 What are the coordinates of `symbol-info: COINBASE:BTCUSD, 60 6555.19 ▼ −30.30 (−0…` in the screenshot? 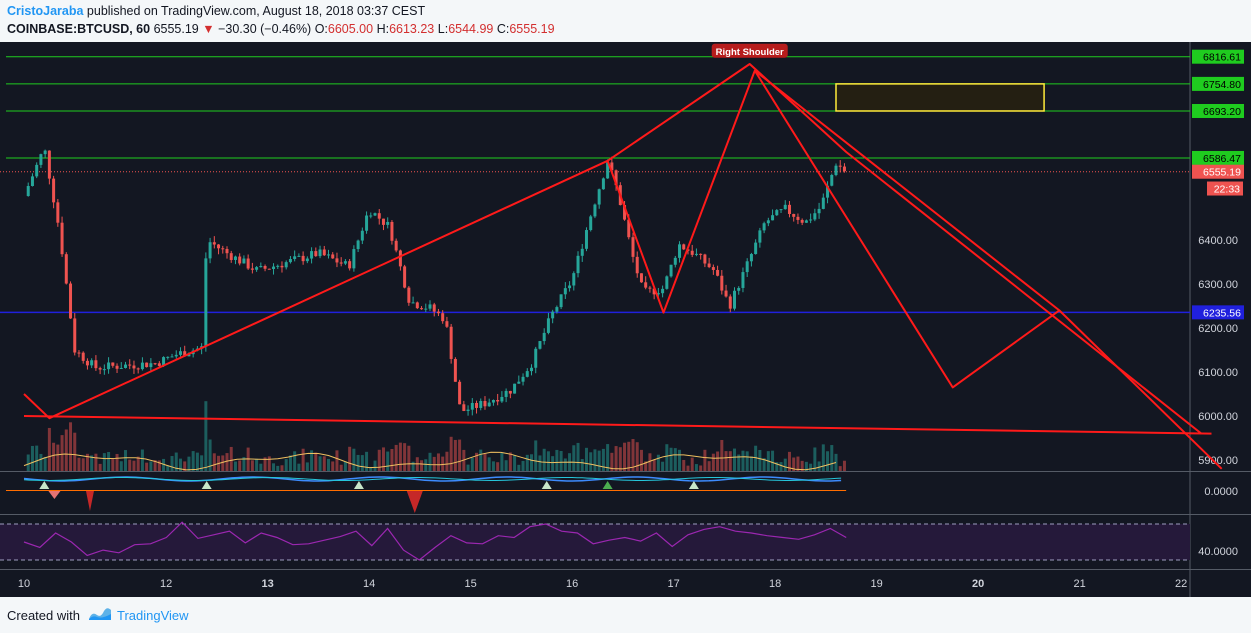 It's located at (281, 29).